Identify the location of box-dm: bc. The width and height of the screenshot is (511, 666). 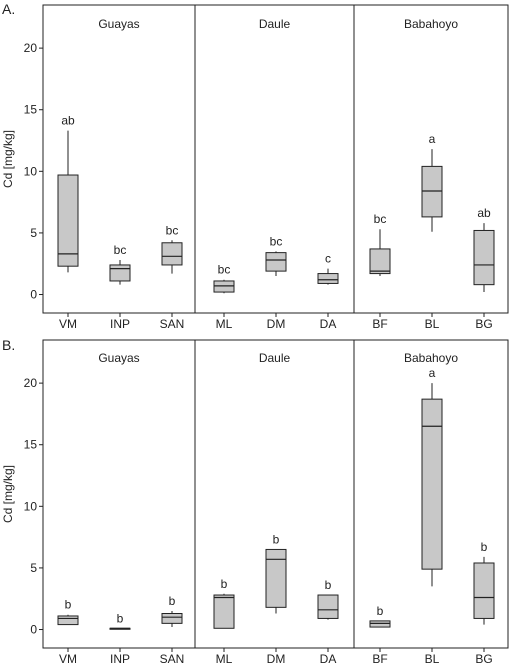
(276, 255).